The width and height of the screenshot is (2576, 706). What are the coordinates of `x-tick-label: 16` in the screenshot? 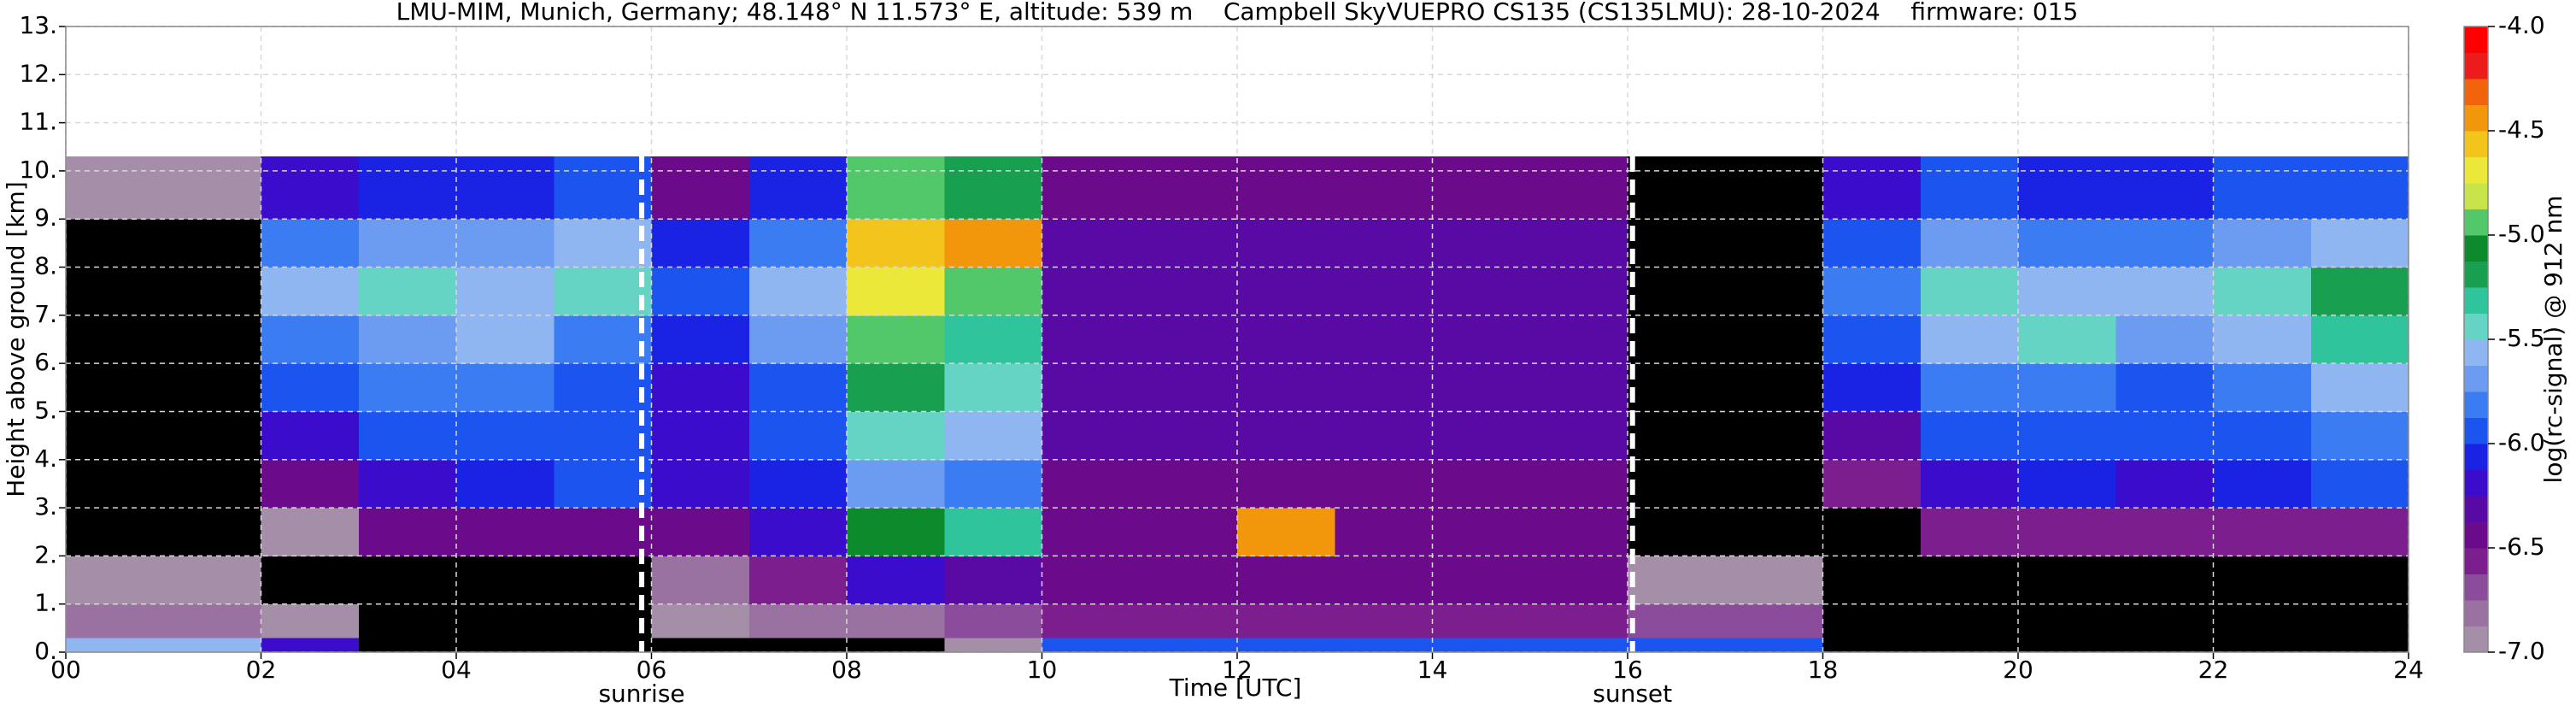 It's located at (1627, 670).